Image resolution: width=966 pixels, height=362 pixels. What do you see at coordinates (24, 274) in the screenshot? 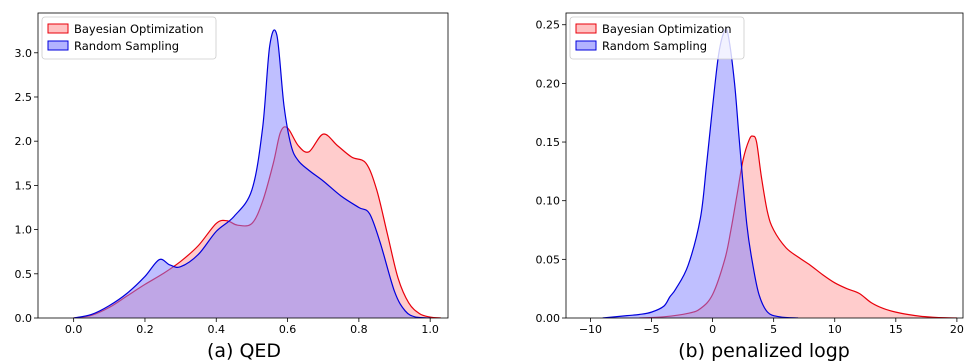
I see `y-tick-label-qed: 0.5` at bounding box center [24, 274].